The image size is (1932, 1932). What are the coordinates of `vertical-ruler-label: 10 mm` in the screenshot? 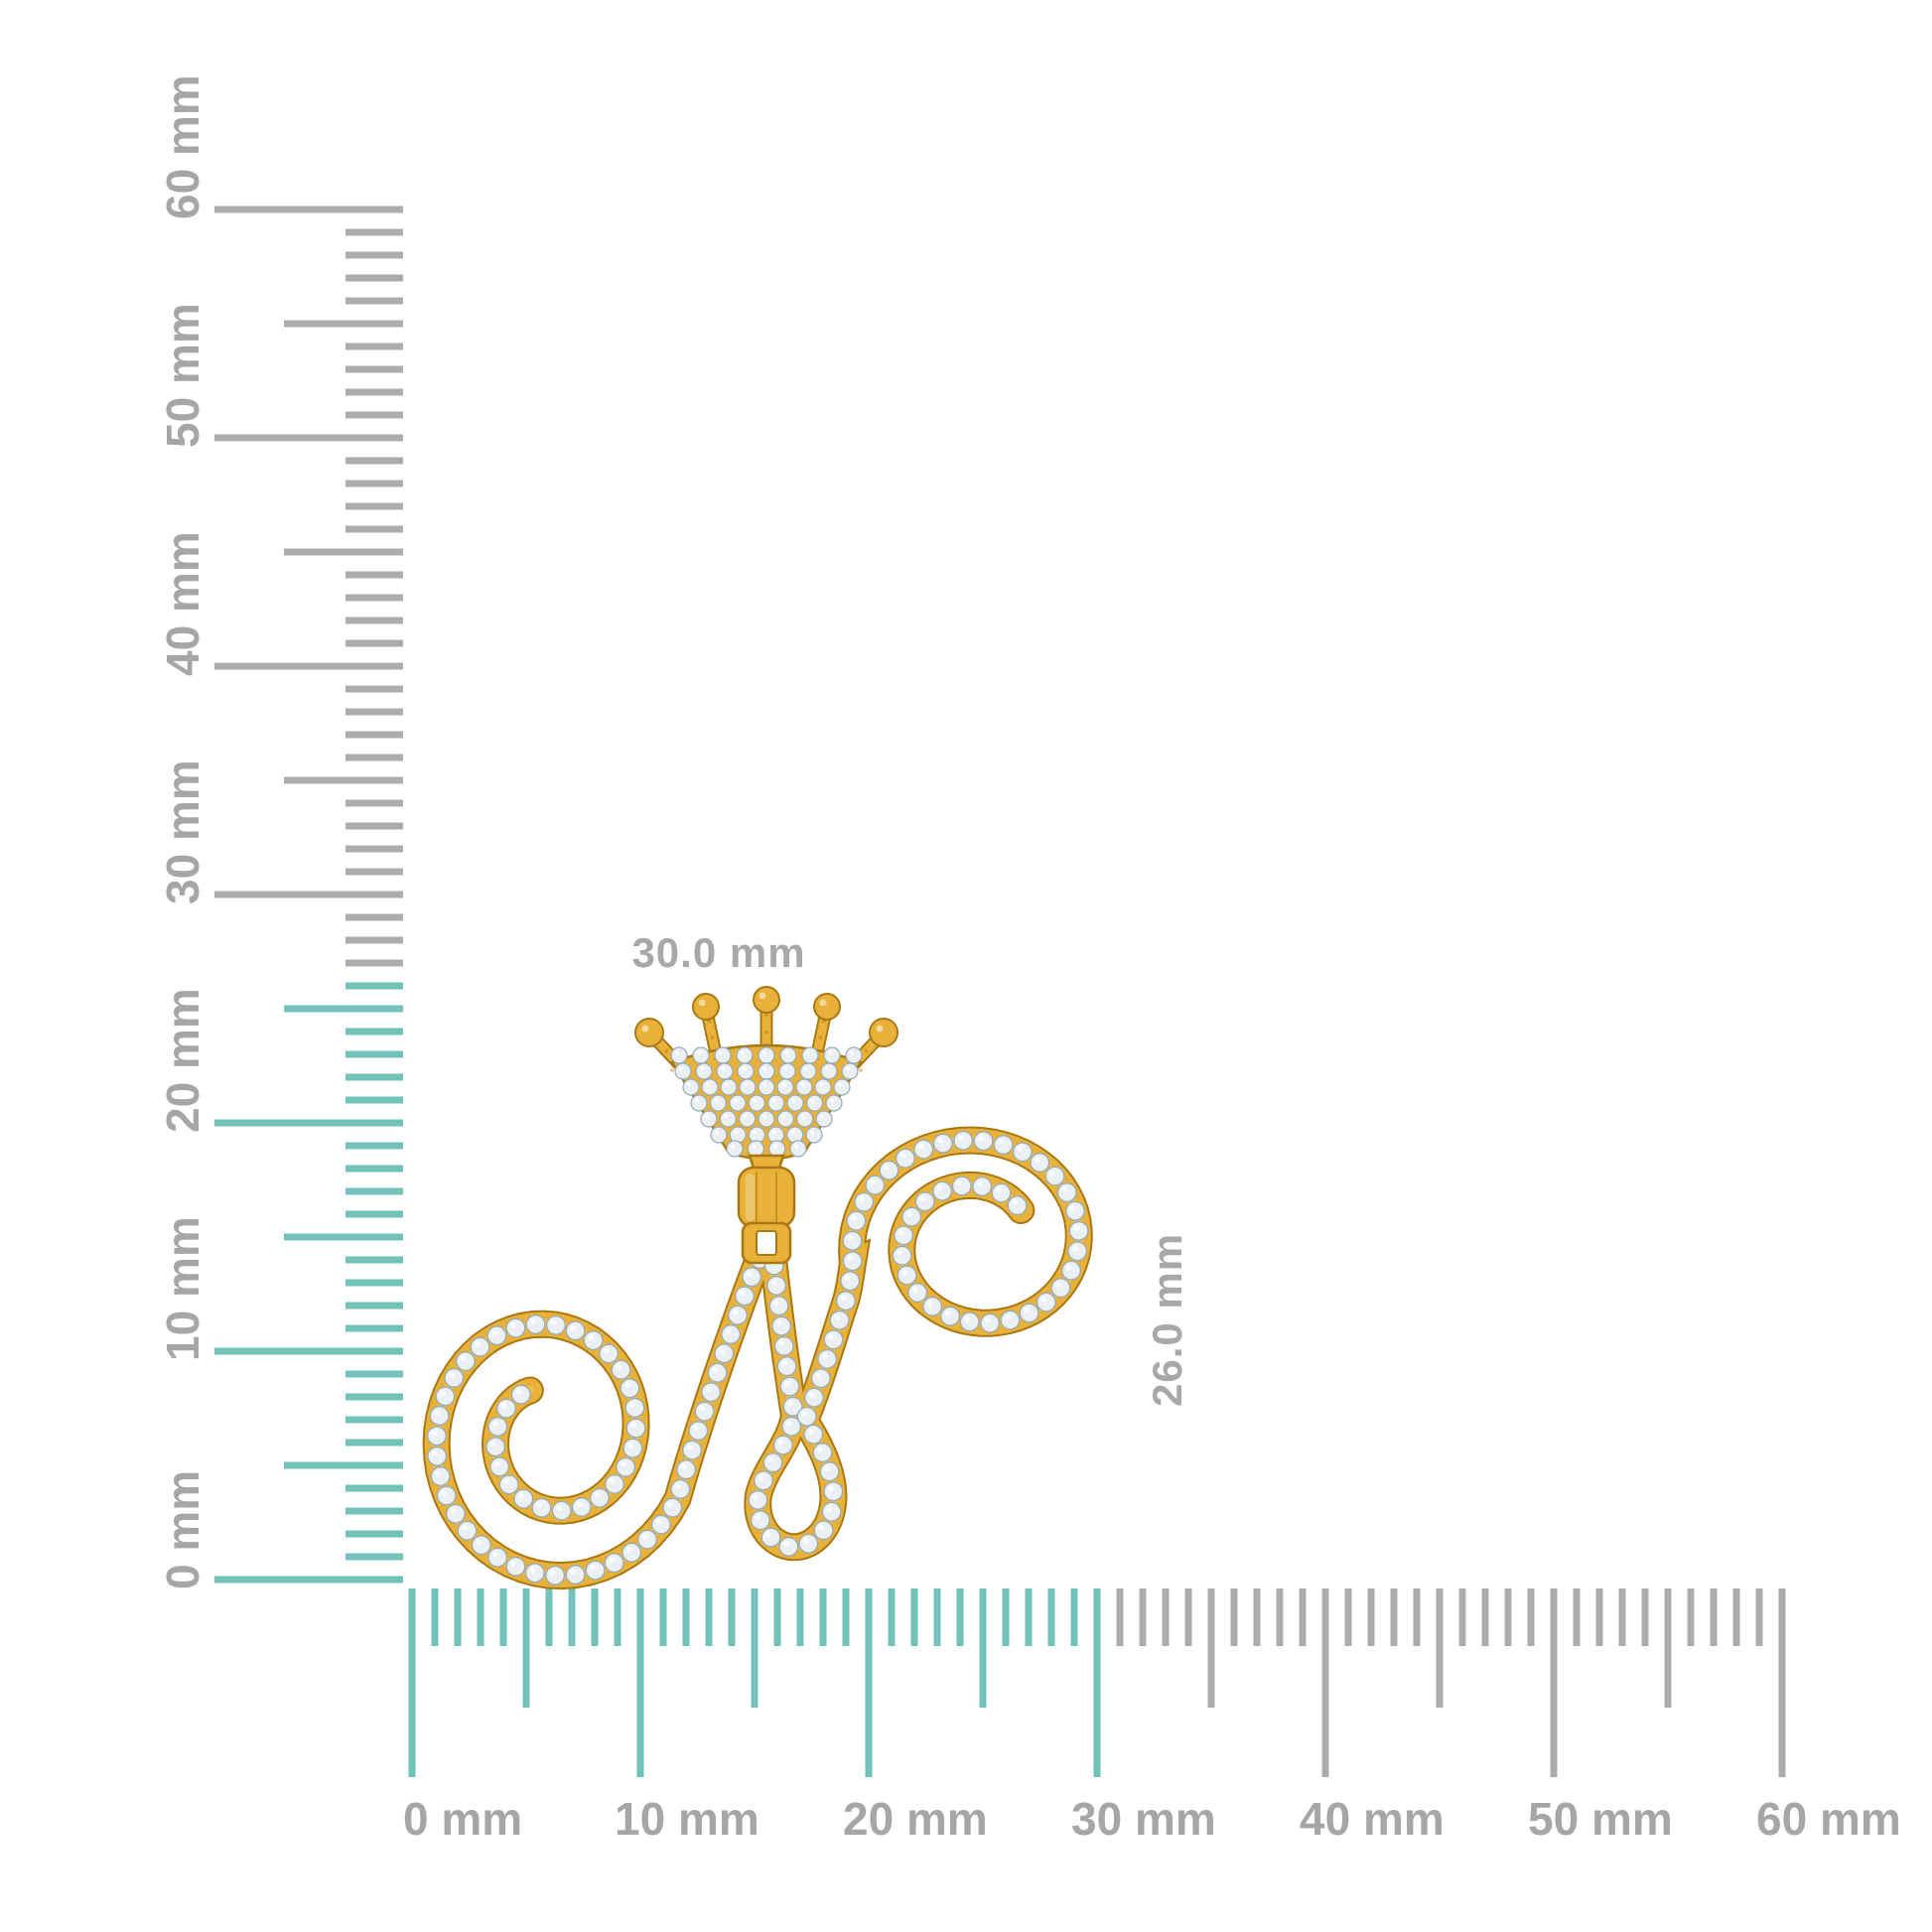 It's located at (182, 1289).